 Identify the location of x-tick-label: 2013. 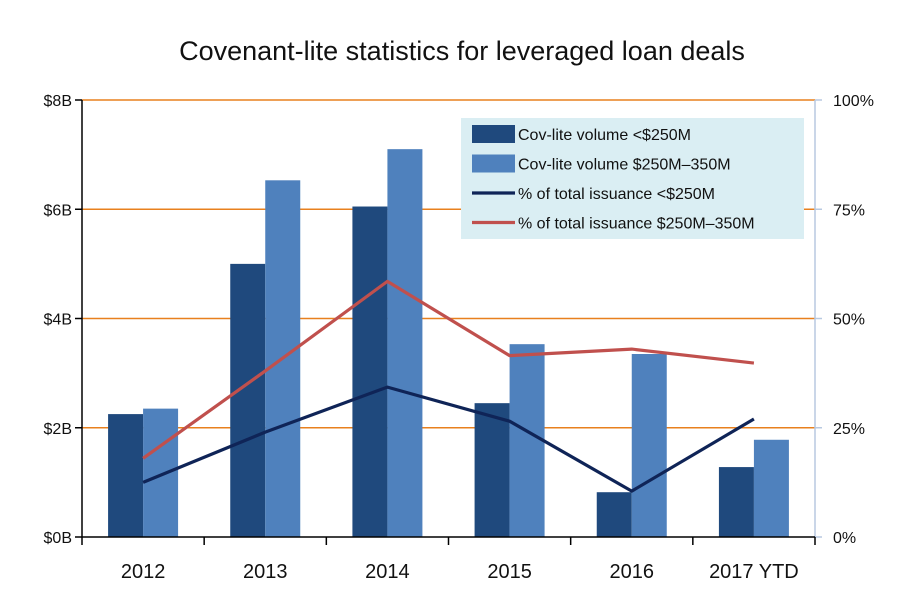
(265, 572).